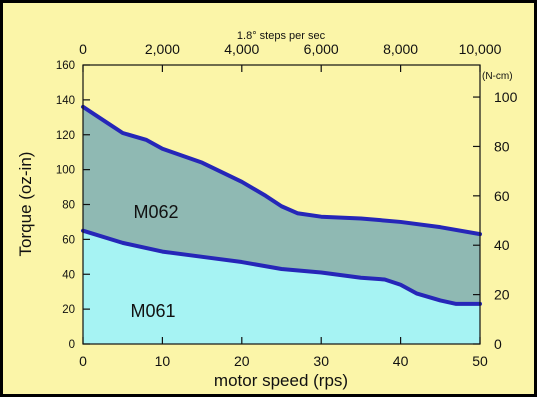 The height and width of the screenshot is (397, 537). I want to click on top-tick-label: 6,000, so click(321, 49).